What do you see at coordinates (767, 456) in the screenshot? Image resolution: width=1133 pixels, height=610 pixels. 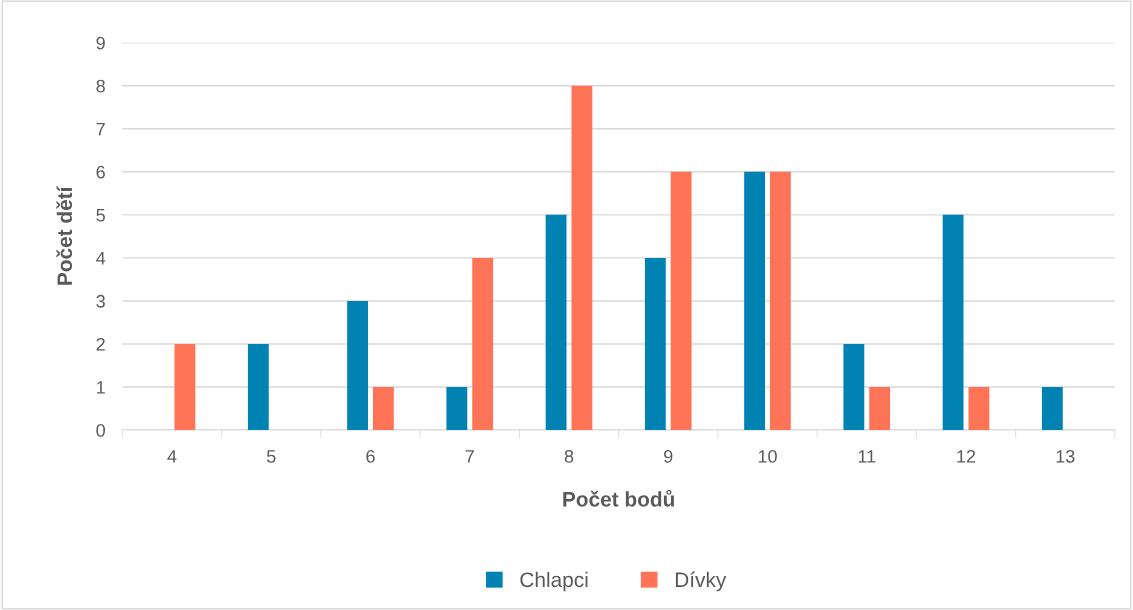 I see `x-tick-label: 10` at bounding box center [767, 456].